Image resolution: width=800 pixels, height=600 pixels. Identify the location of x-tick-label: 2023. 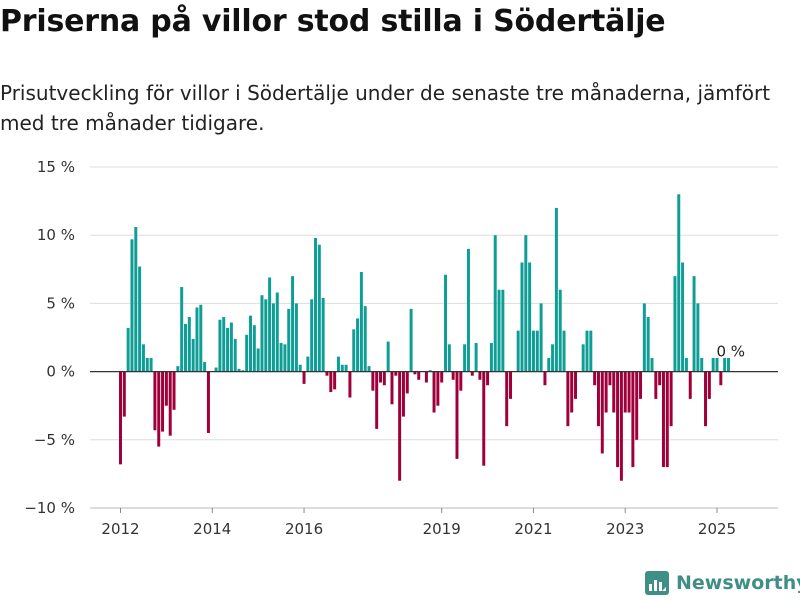
(625, 529).